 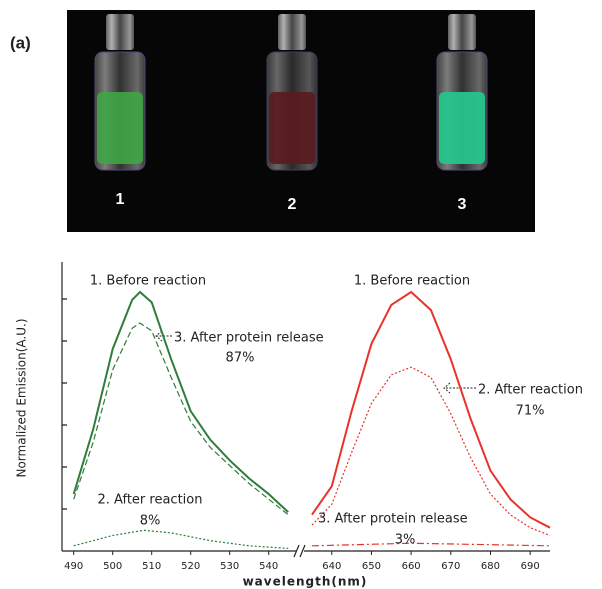 What do you see at coordinates (190, 566) in the screenshot?
I see `x-tick-label: 520` at bounding box center [190, 566].